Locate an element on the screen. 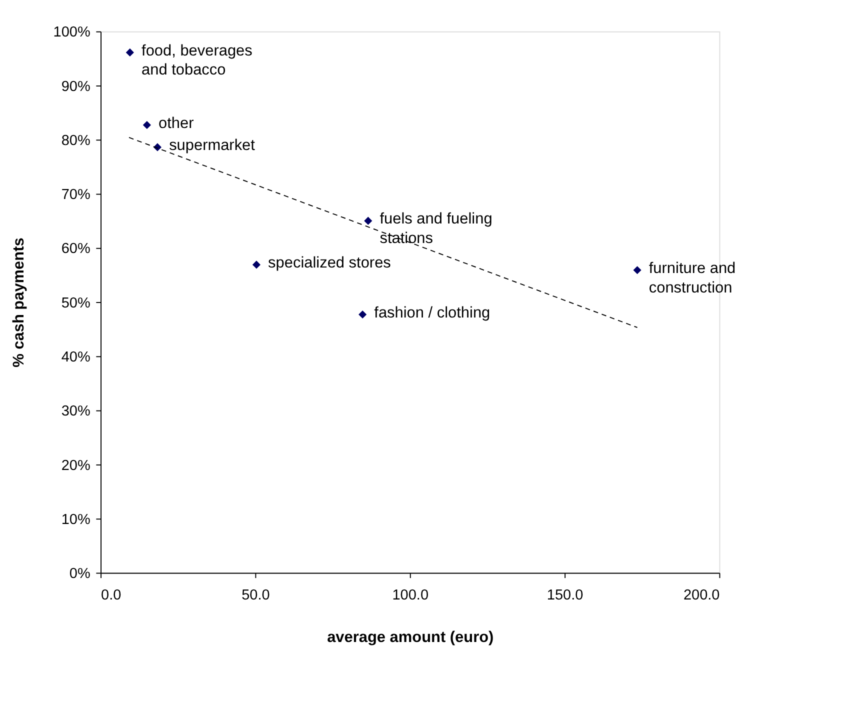 This screenshot has height=722, width=843. y-tick-label: 90% is located at coordinates (75, 86).